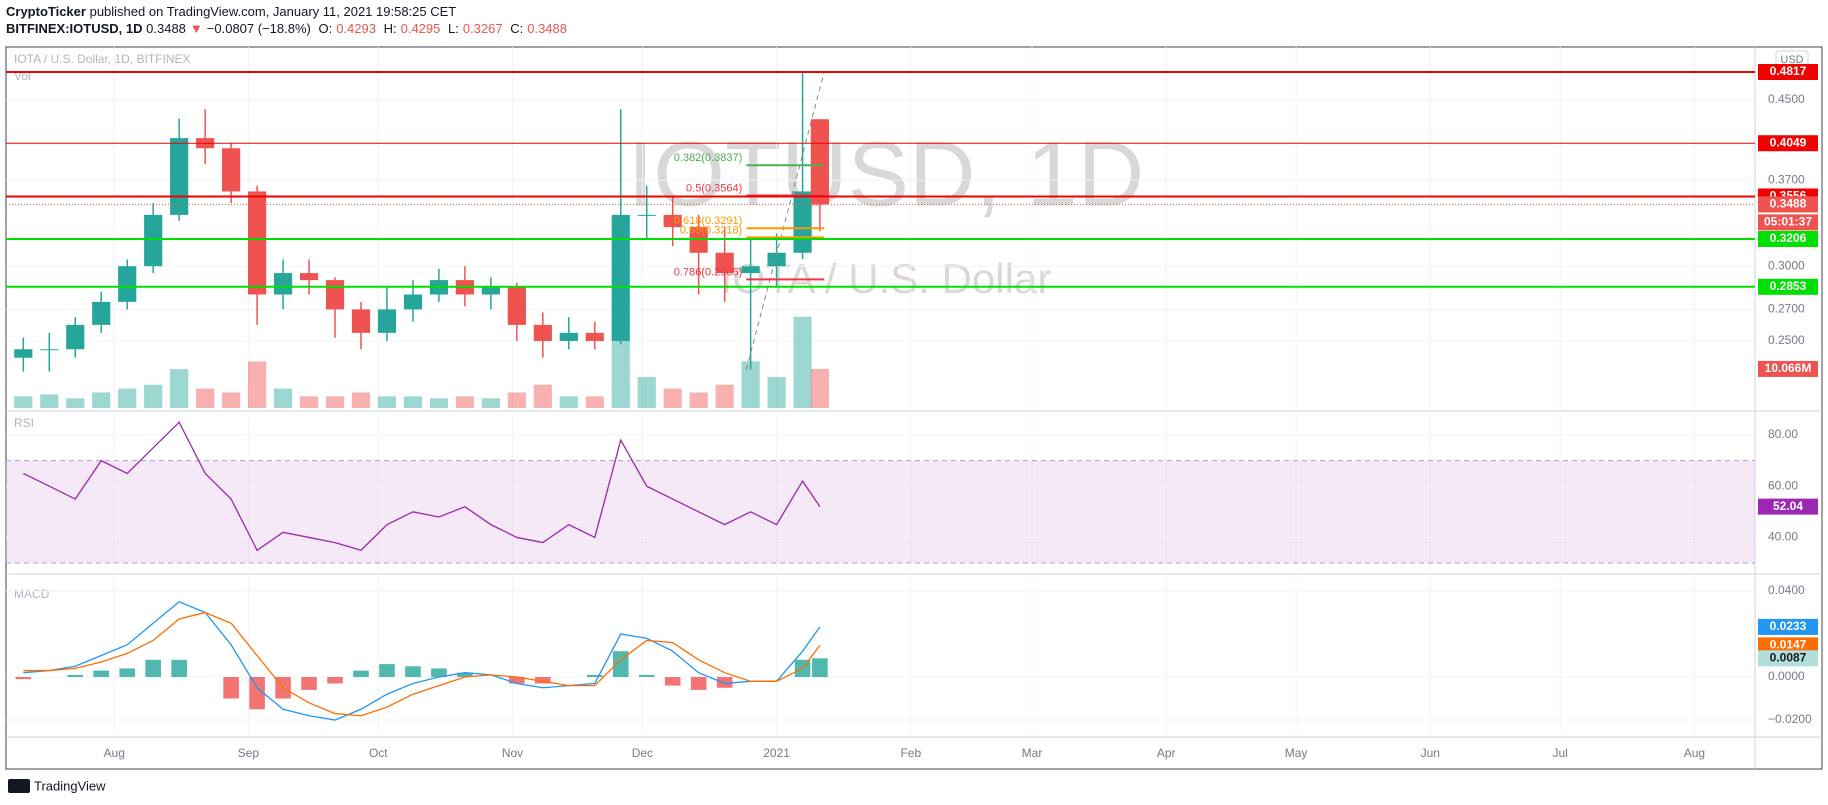 The width and height of the screenshot is (1828, 805). Describe the element at coordinates (196, 28) in the screenshot. I see `direction: ▼` at that location.